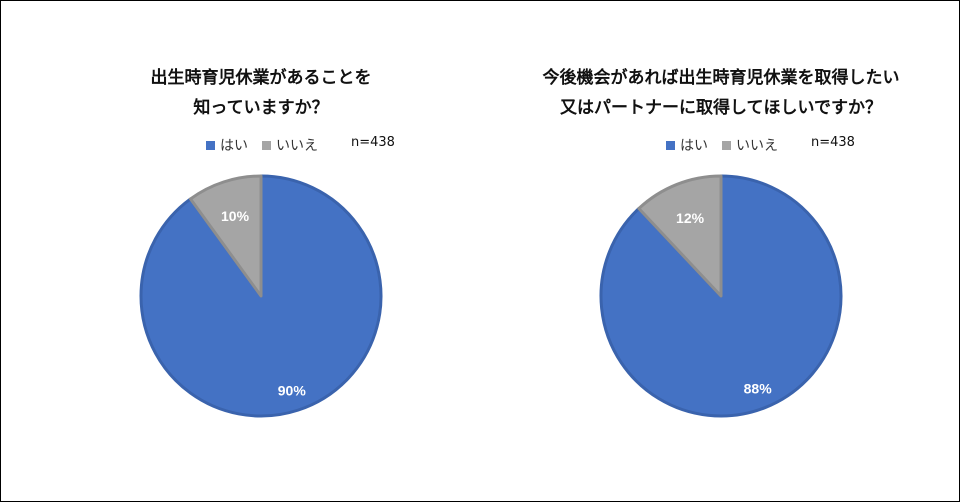 The image size is (960, 502). I want to click on data-label-yes: 88%, so click(758, 389).